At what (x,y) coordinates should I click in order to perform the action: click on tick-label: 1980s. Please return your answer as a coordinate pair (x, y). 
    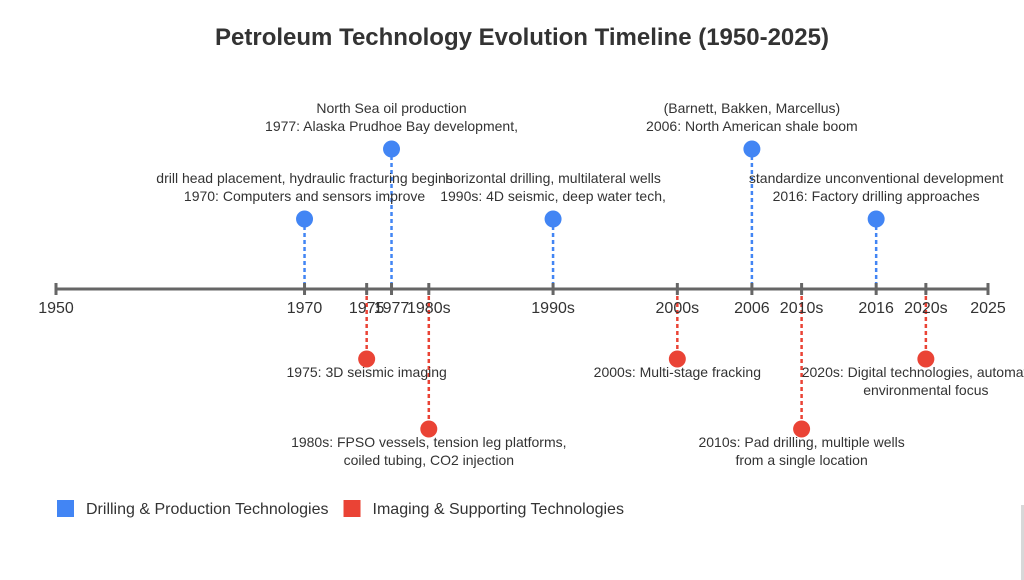
    Looking at the image, I should click on (429, 308).